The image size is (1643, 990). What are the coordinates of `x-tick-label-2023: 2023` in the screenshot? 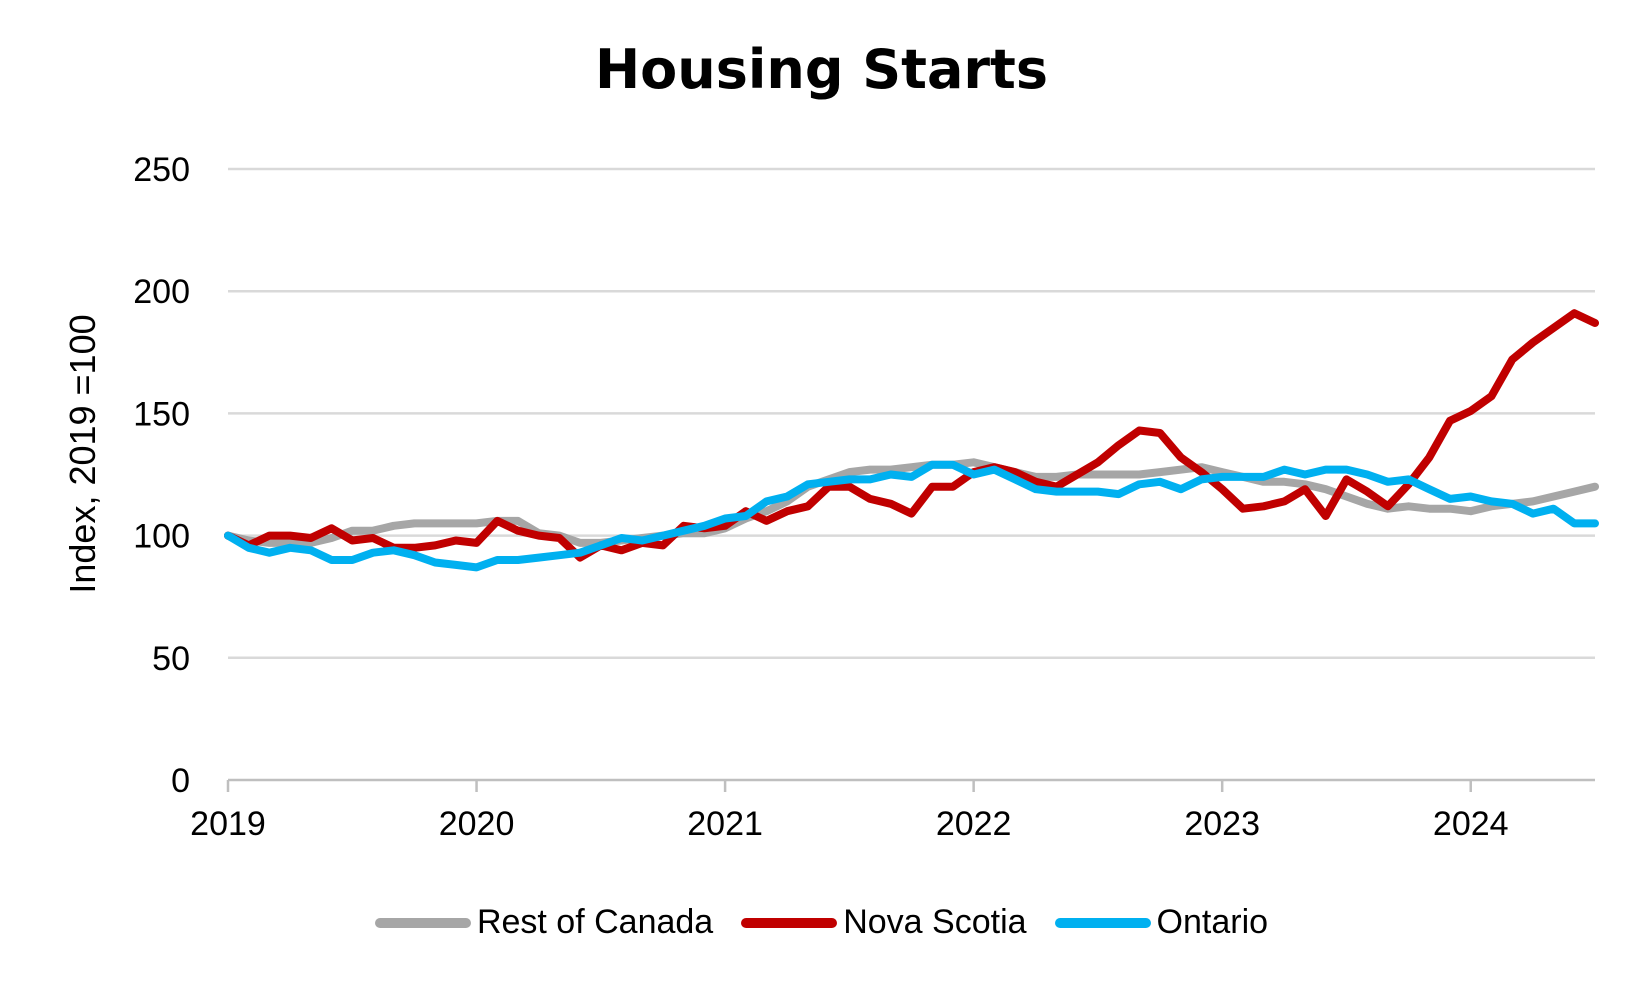 It's located at (1222, 824).